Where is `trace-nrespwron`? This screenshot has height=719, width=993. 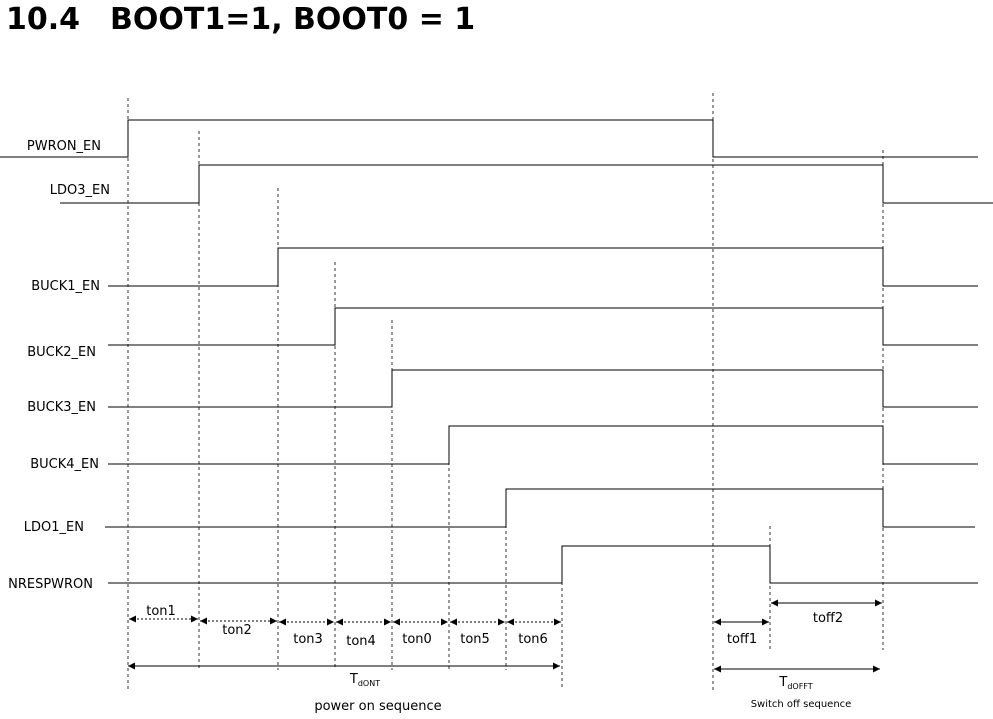
trace-nrespwron is located at coordinates (543, 564).